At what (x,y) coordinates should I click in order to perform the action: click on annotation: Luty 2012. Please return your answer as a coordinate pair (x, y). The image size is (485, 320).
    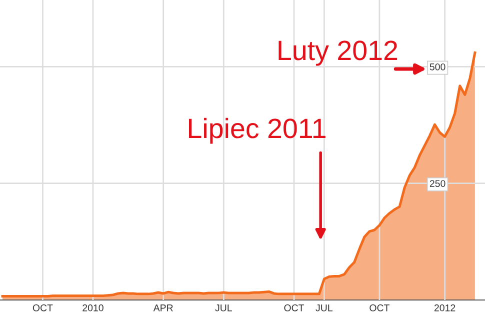
    Looking at the image, I should click on (338, 53).